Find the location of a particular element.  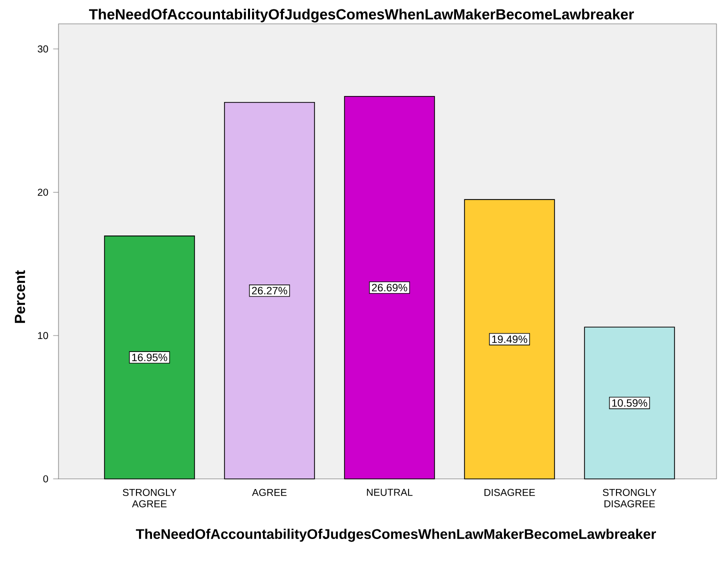

data-label: 26.69% is located at coordinates (390, 288).